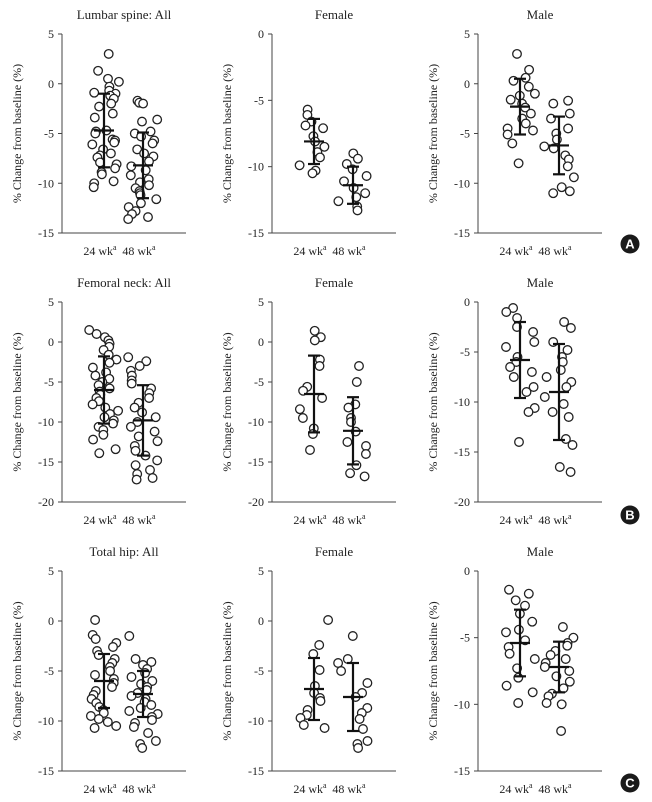  I want to click on y-tick-label: 5, so click(51, 571).